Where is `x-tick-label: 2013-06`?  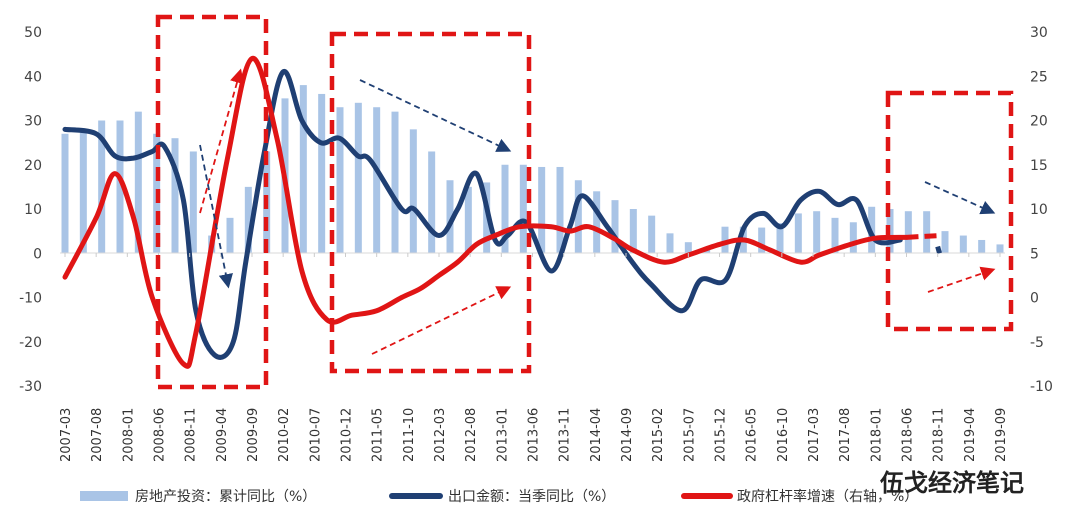 x-tick-label: 2013-06 is located at coordinates (534, 435).